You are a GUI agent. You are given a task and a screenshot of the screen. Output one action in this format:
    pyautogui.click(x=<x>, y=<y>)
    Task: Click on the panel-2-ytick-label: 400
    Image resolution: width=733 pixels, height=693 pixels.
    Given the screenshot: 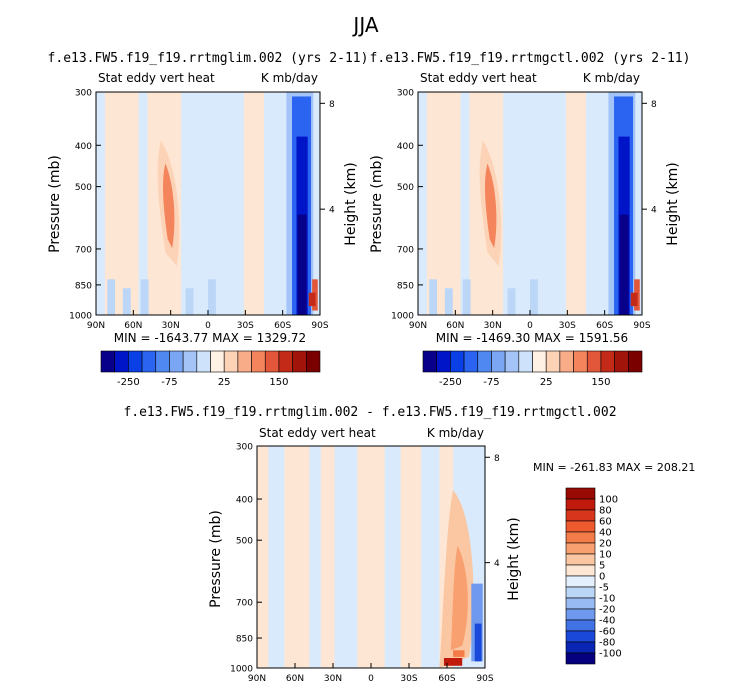 What is the action you would take?
    pyautogui.click(x=405, y=147)
    